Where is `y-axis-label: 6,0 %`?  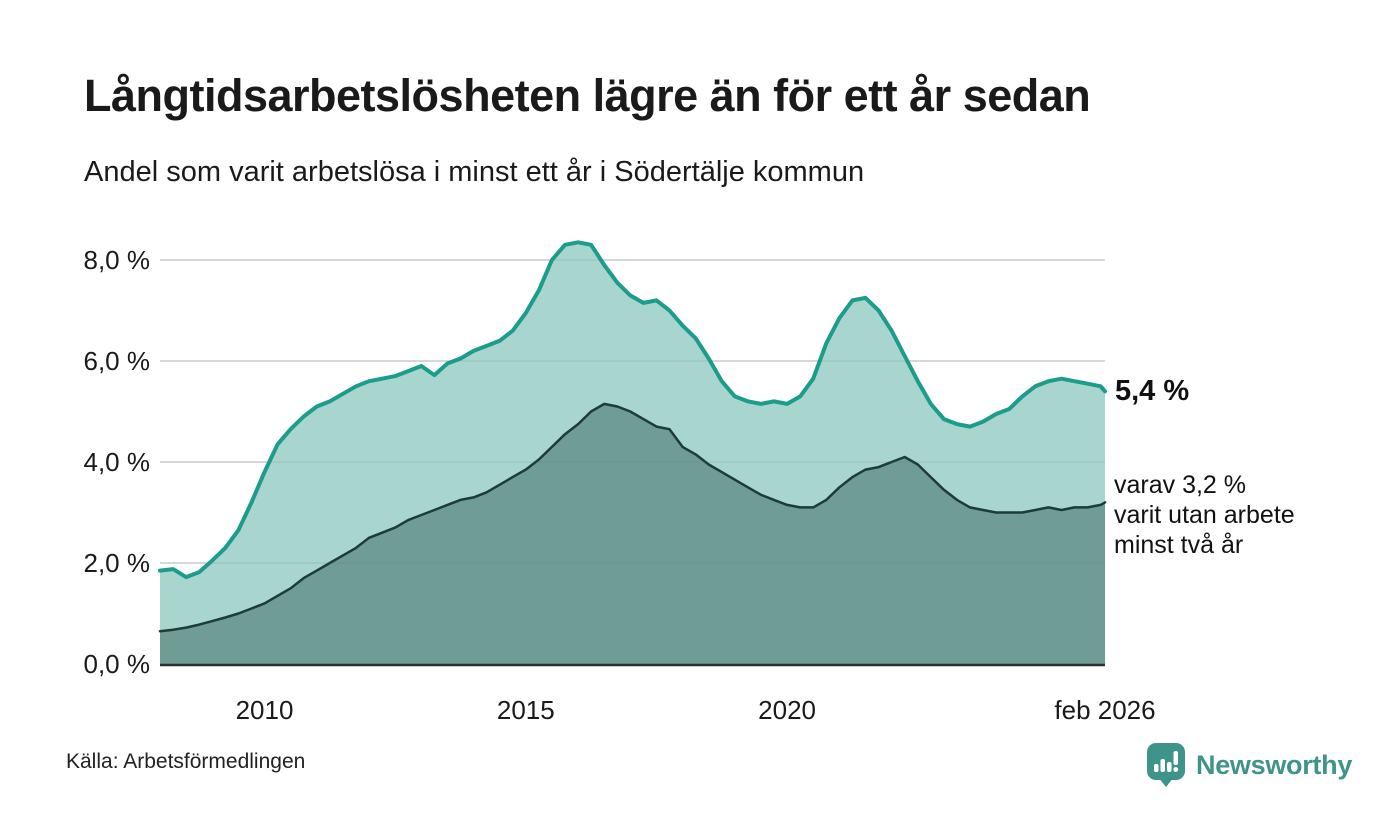 y-axis-label: 6,0 % is located at coordinates (117, 361).